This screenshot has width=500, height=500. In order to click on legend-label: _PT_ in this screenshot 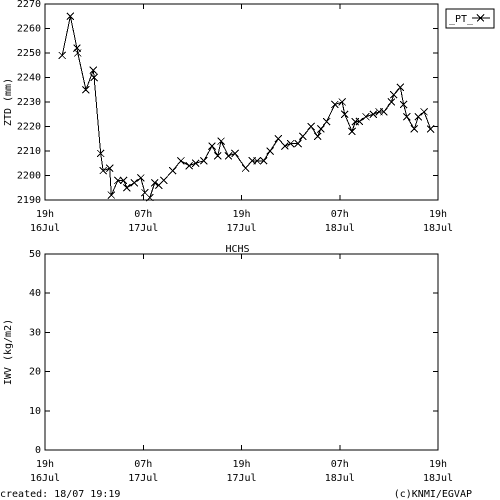, I will do `click(461, 19)`.